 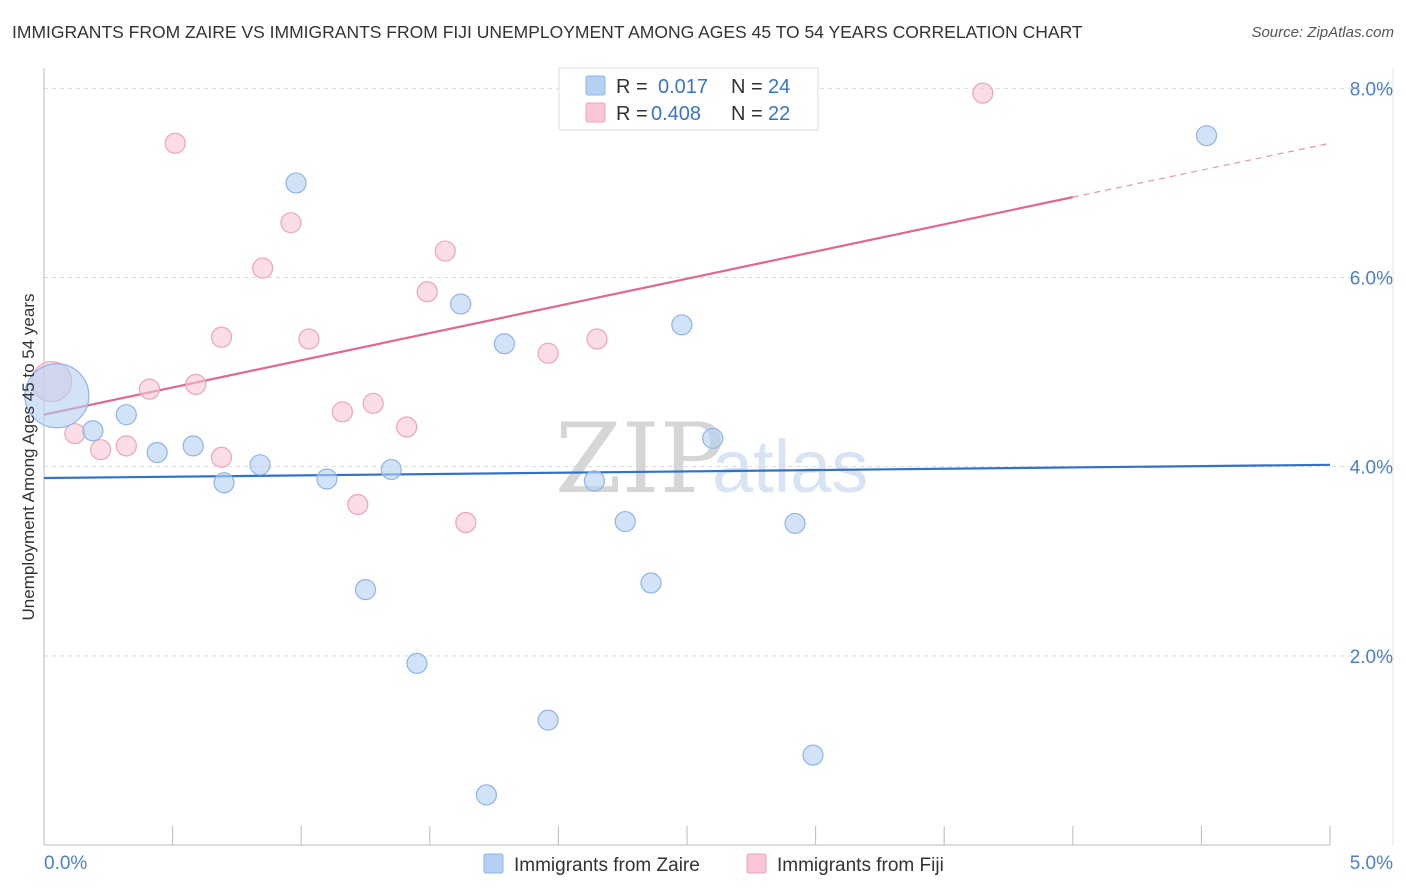 I want to click on trend-line-zaire, so click(x=687, y=471).